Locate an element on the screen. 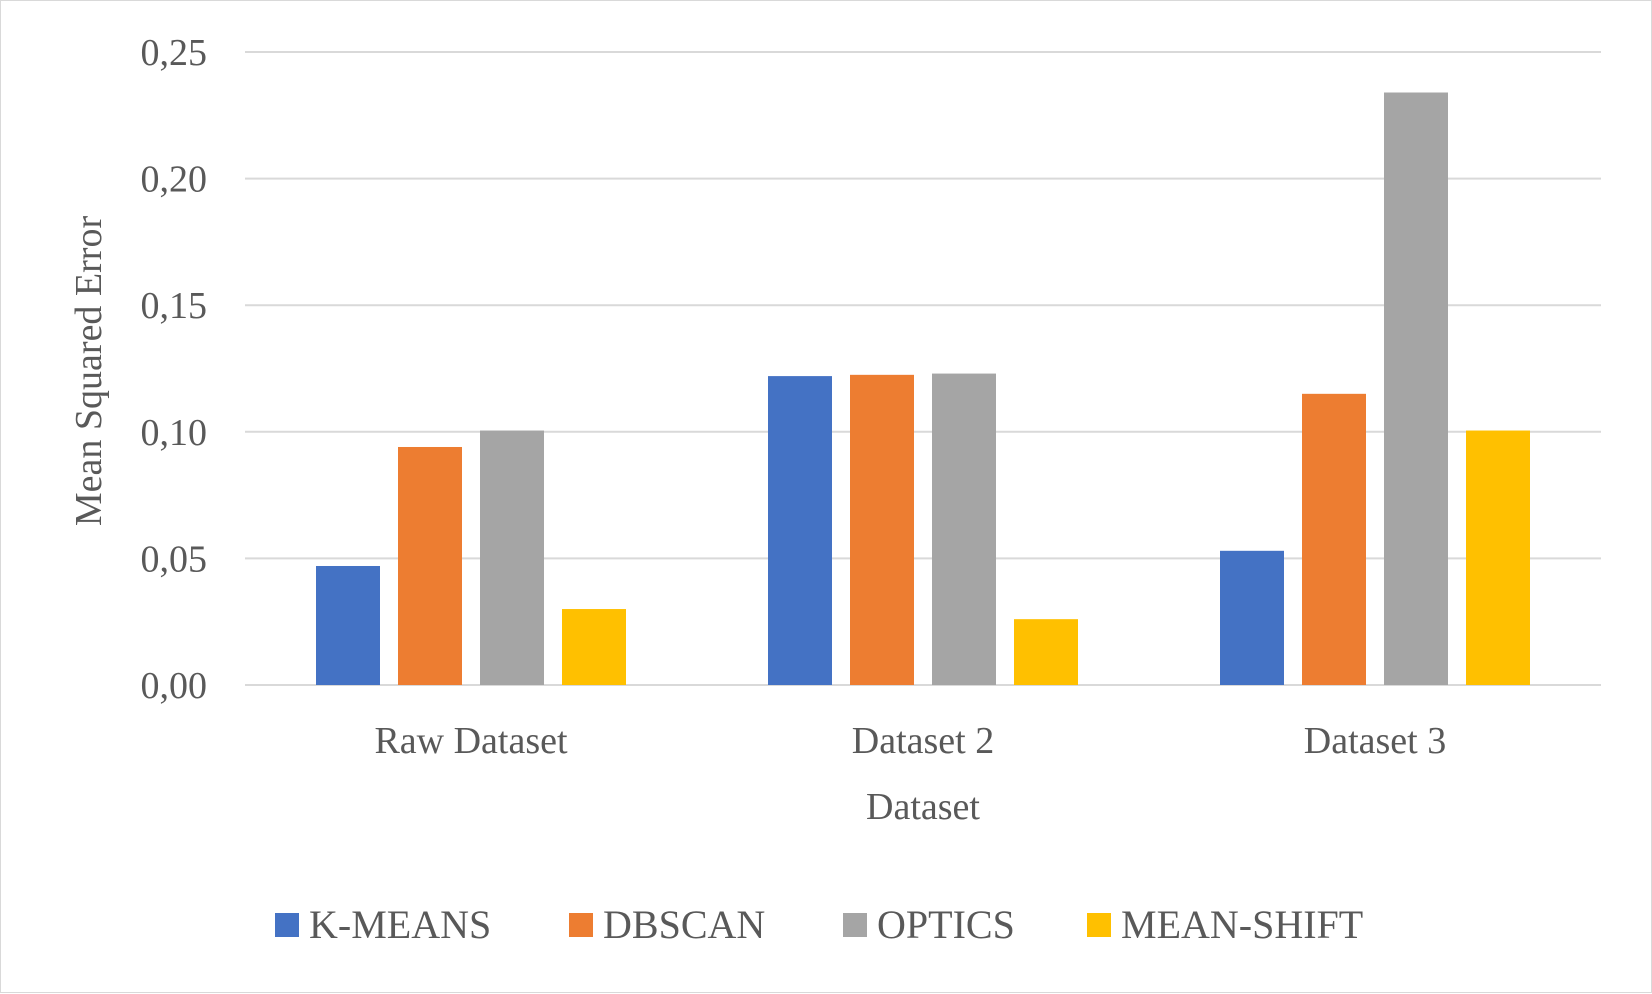 This screenshot has height=994, width=1652. y-axis-ticks: 0,00 0,05 0,10 0,15 0,20 0,25 is located at coordinates (174, 369).